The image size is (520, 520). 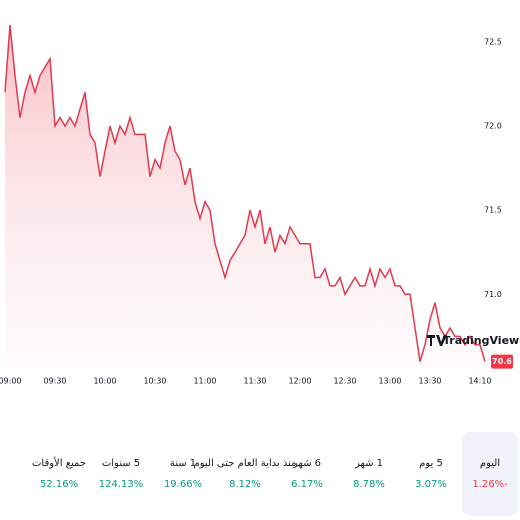 I want to click on period-tab: اليوم 1.26%-, so click(x=490, y=474).